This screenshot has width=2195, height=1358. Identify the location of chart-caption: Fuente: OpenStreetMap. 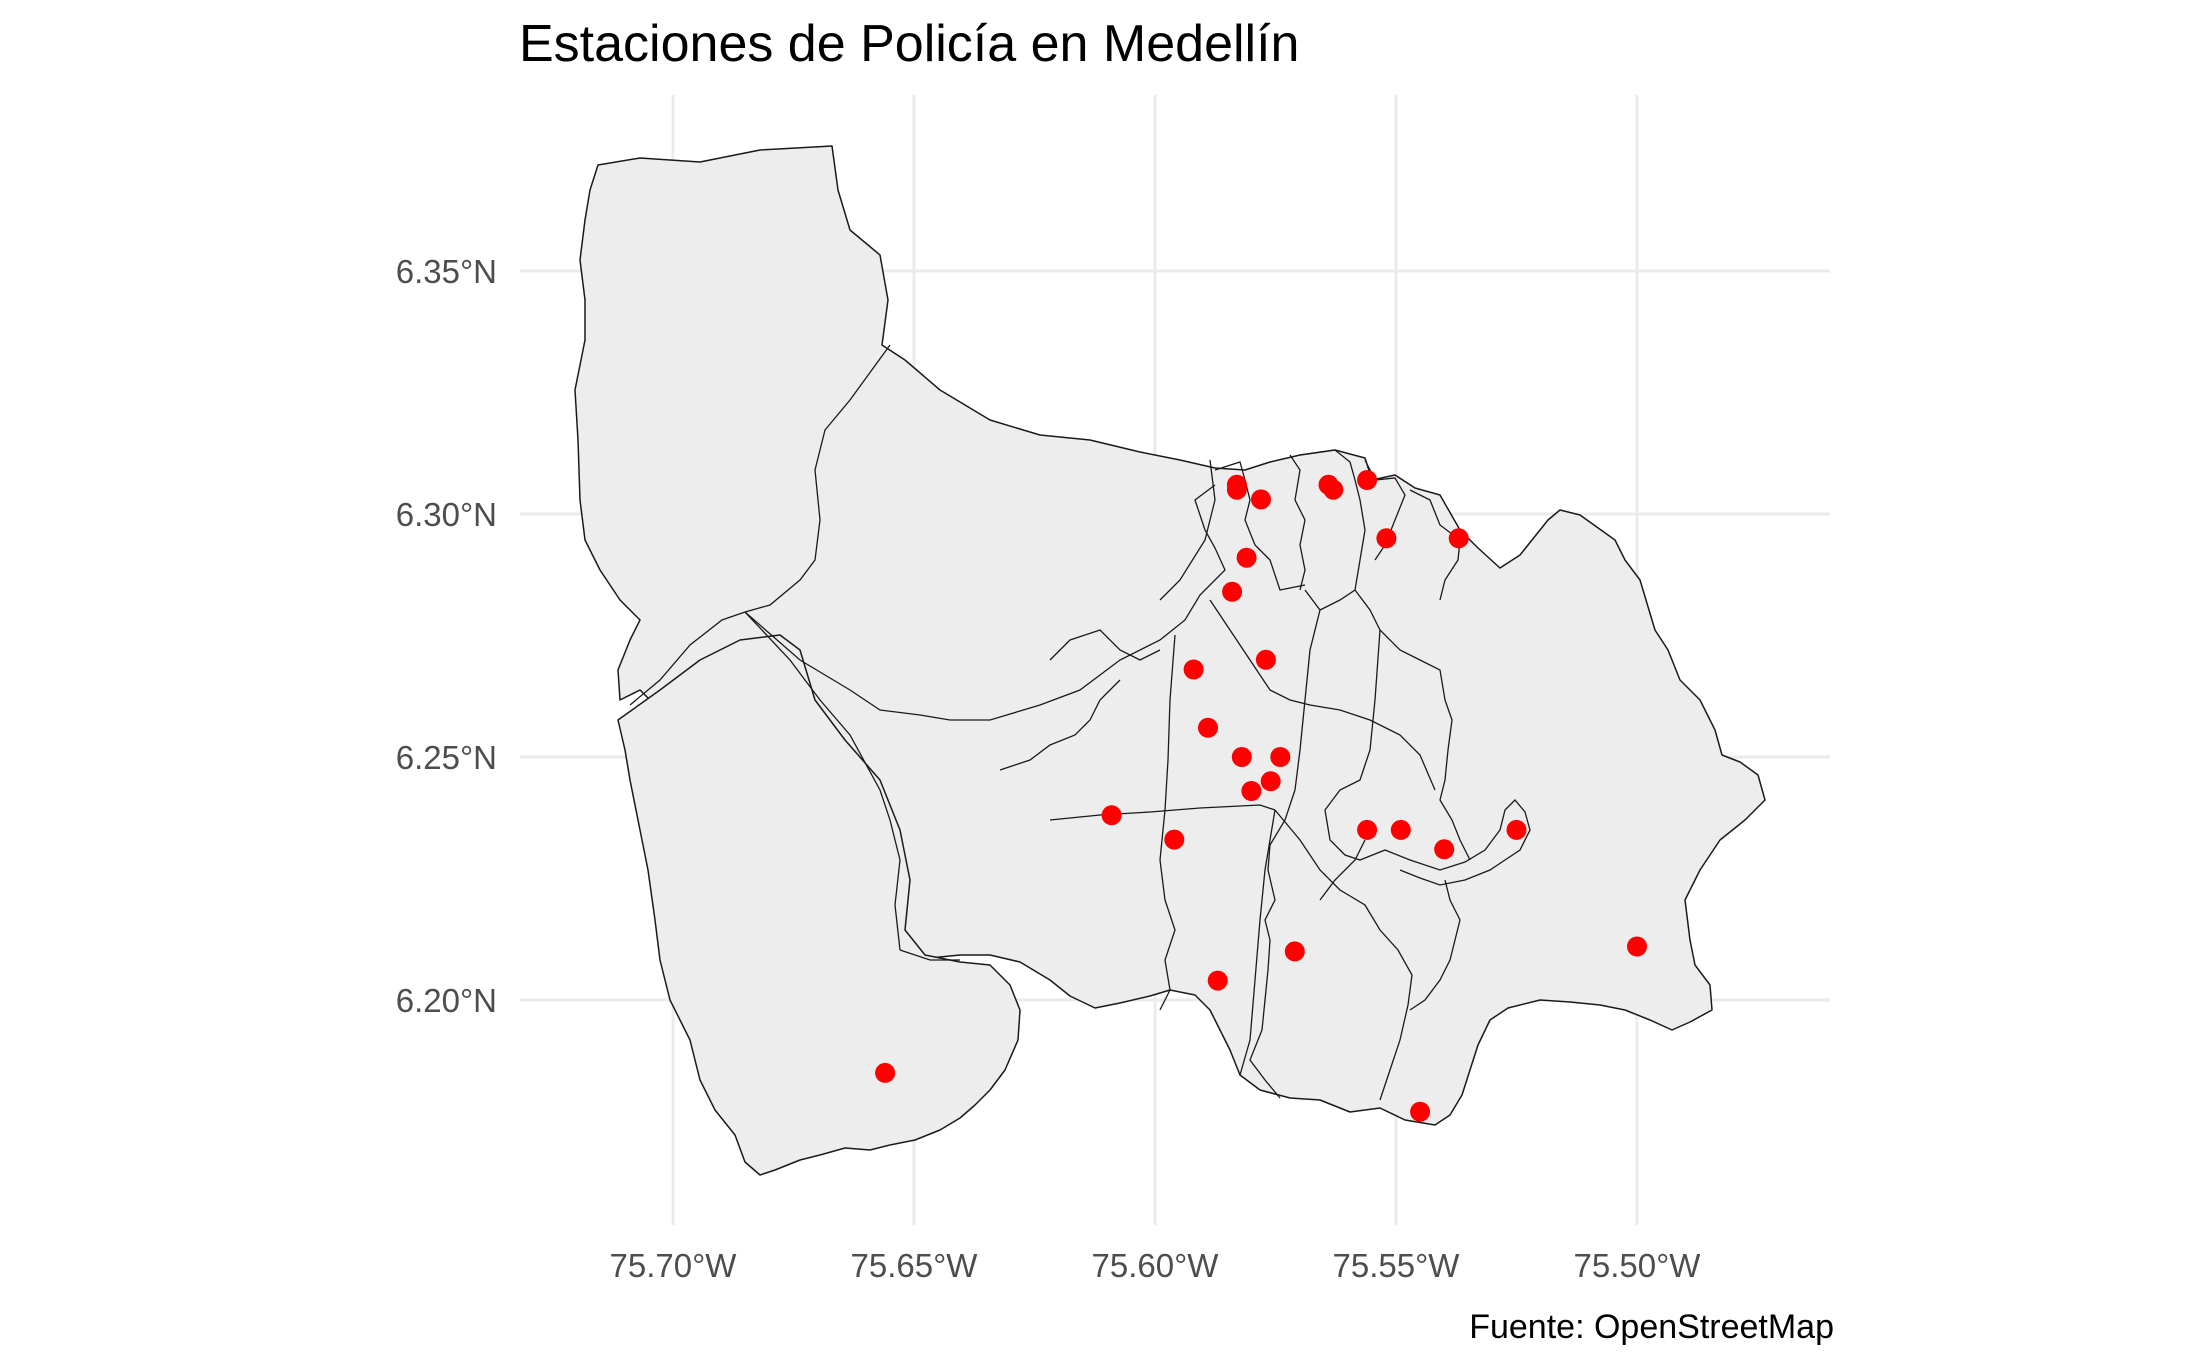
(1651, 1327).